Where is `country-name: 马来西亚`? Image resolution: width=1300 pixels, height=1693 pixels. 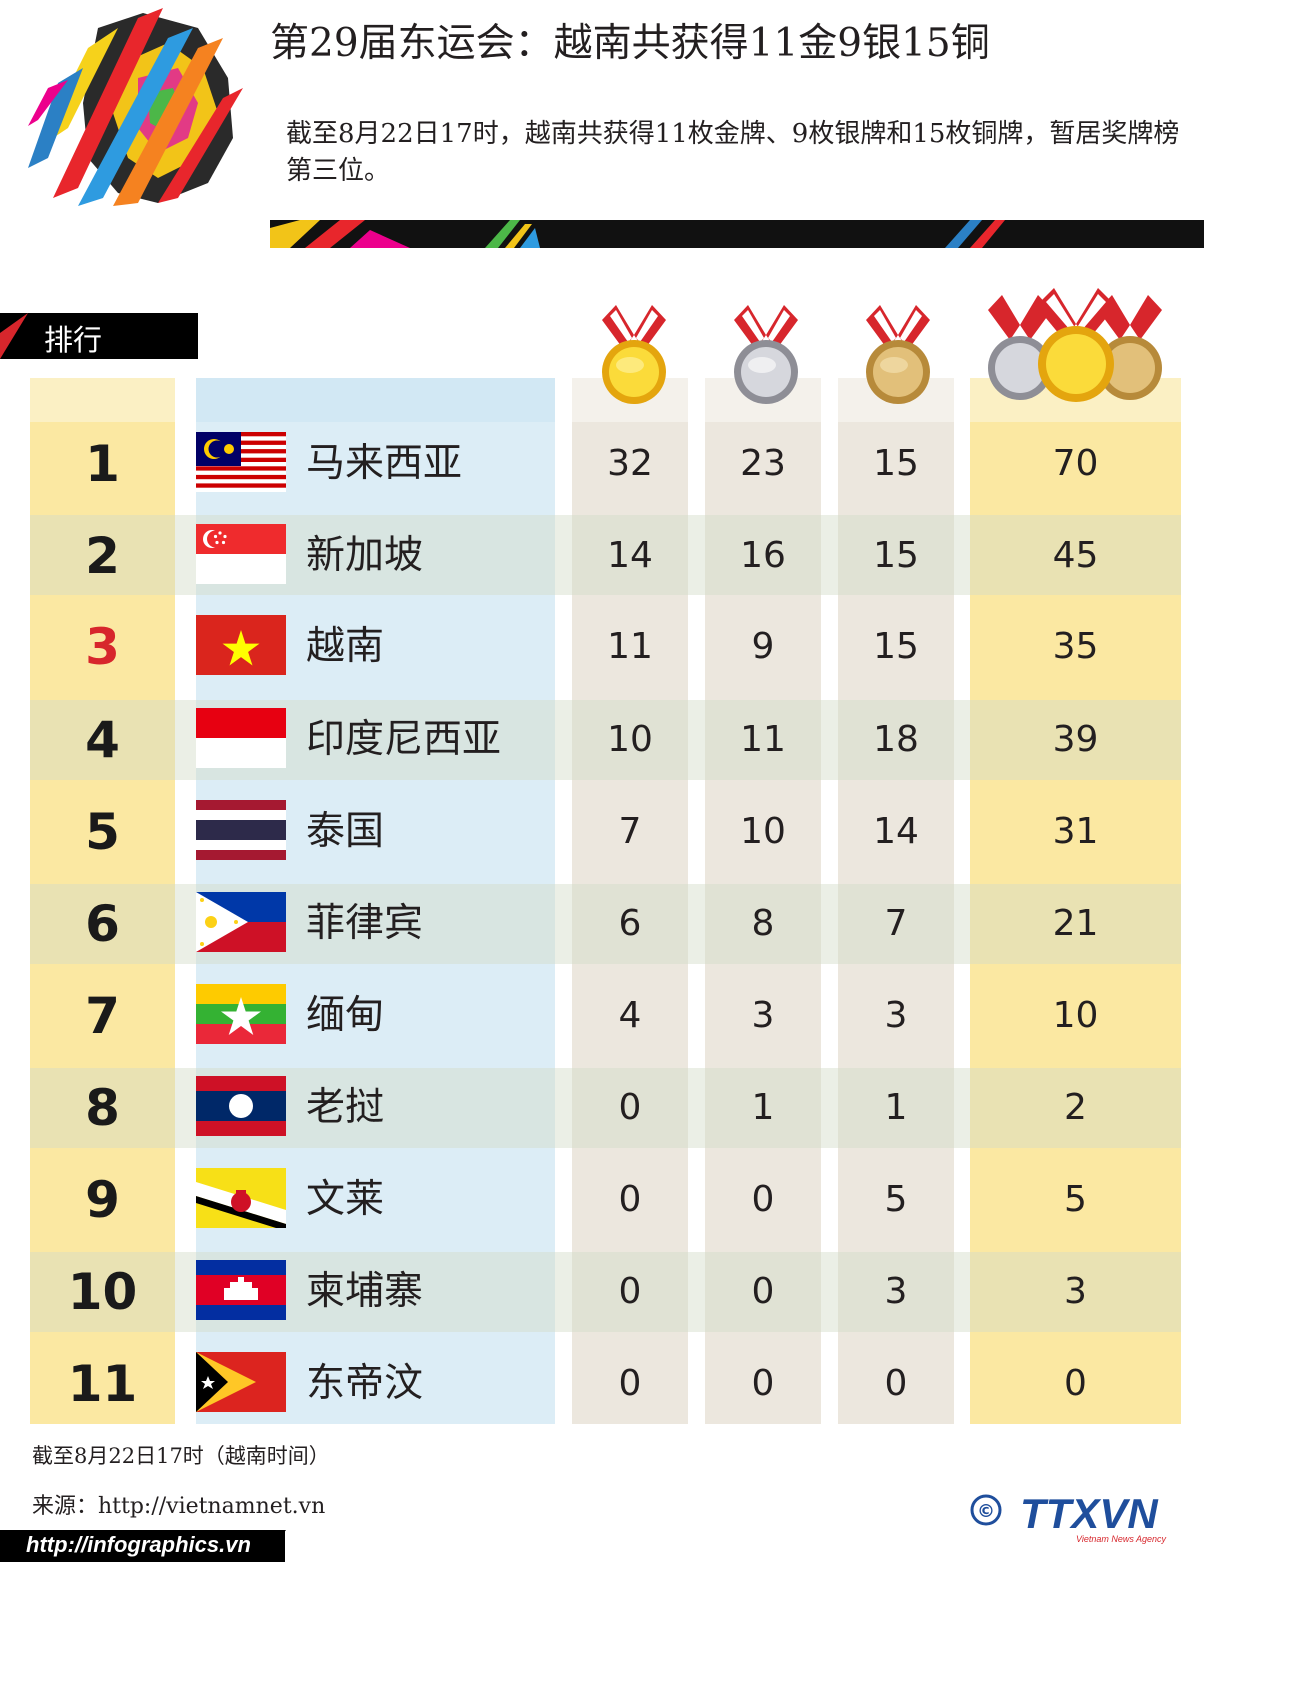 country-name: 马来西亚 is located at coordinates (384, 463).